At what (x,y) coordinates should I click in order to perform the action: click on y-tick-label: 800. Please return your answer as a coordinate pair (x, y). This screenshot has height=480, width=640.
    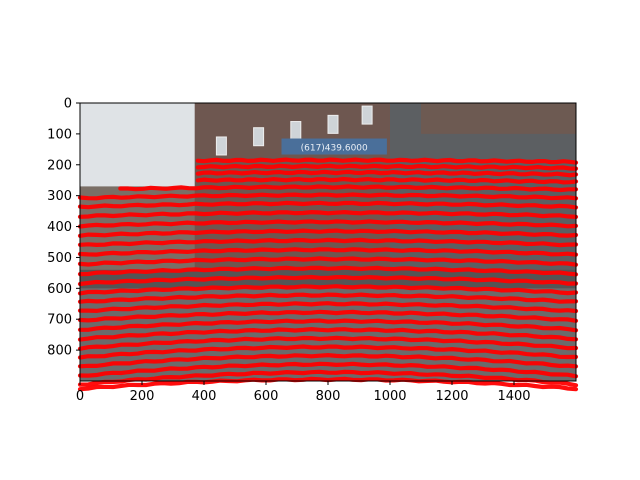
    Looking at the image, I should click on (59, 351).